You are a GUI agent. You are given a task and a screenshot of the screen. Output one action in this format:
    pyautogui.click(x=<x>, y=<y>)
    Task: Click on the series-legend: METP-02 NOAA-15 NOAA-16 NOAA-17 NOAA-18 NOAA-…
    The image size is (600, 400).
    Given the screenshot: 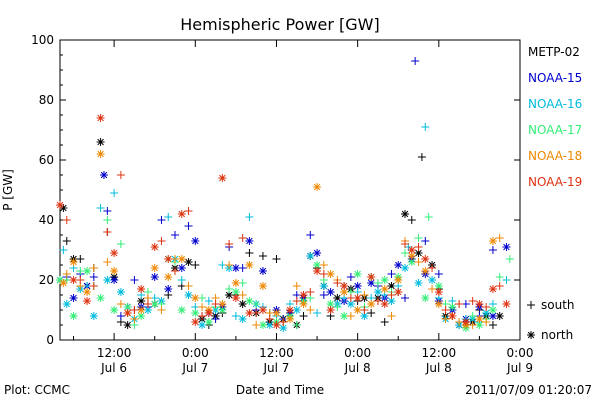 What is the action you would take?
    pyautogui.click(x=555, y=117)
    